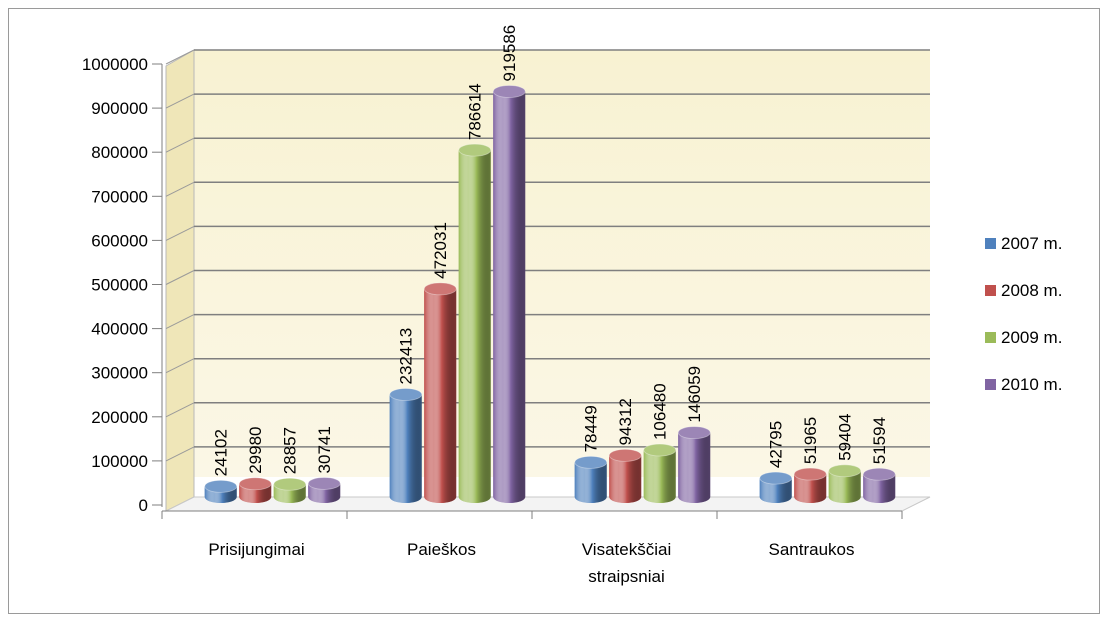 This screenshot has width=1110, height=624. What do you see at coordinates (256, 549) in the screenshot?
I see `x-tick-label: Prisijungimai` at bounding box center [256, 549].